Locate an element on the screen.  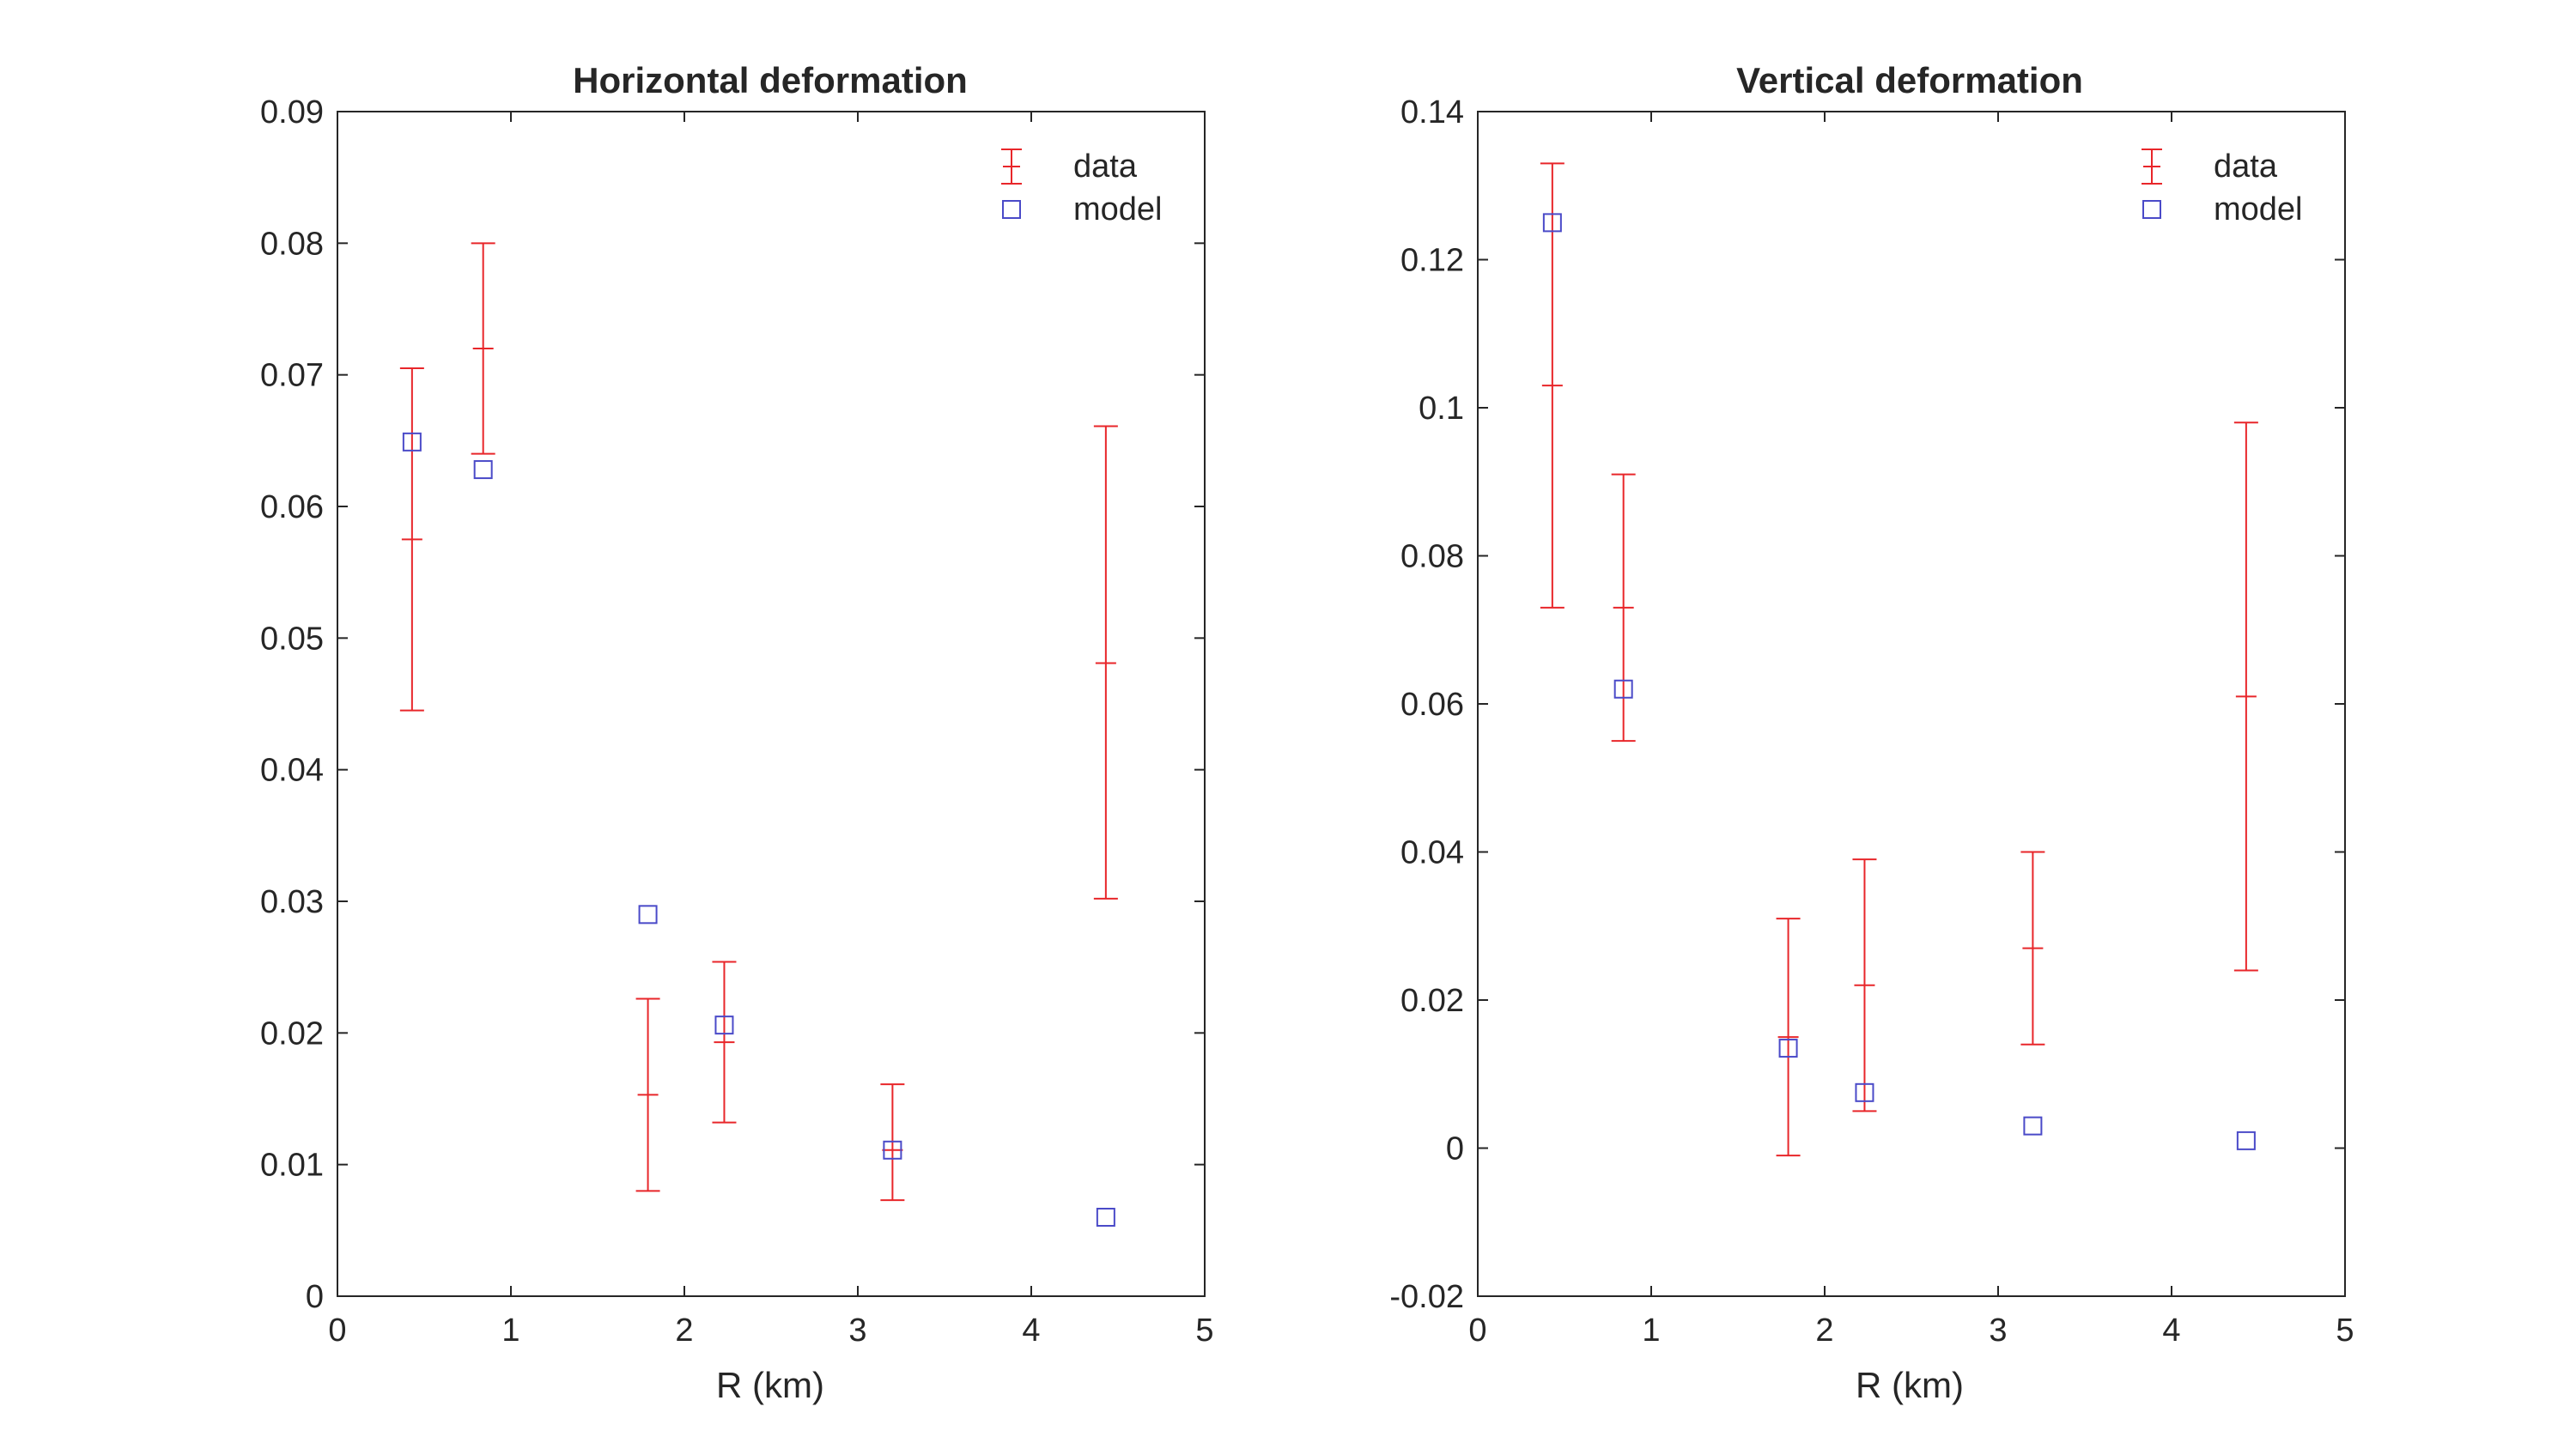
y-tick-label: -0.02 is located at coordinates (1426, 1297).